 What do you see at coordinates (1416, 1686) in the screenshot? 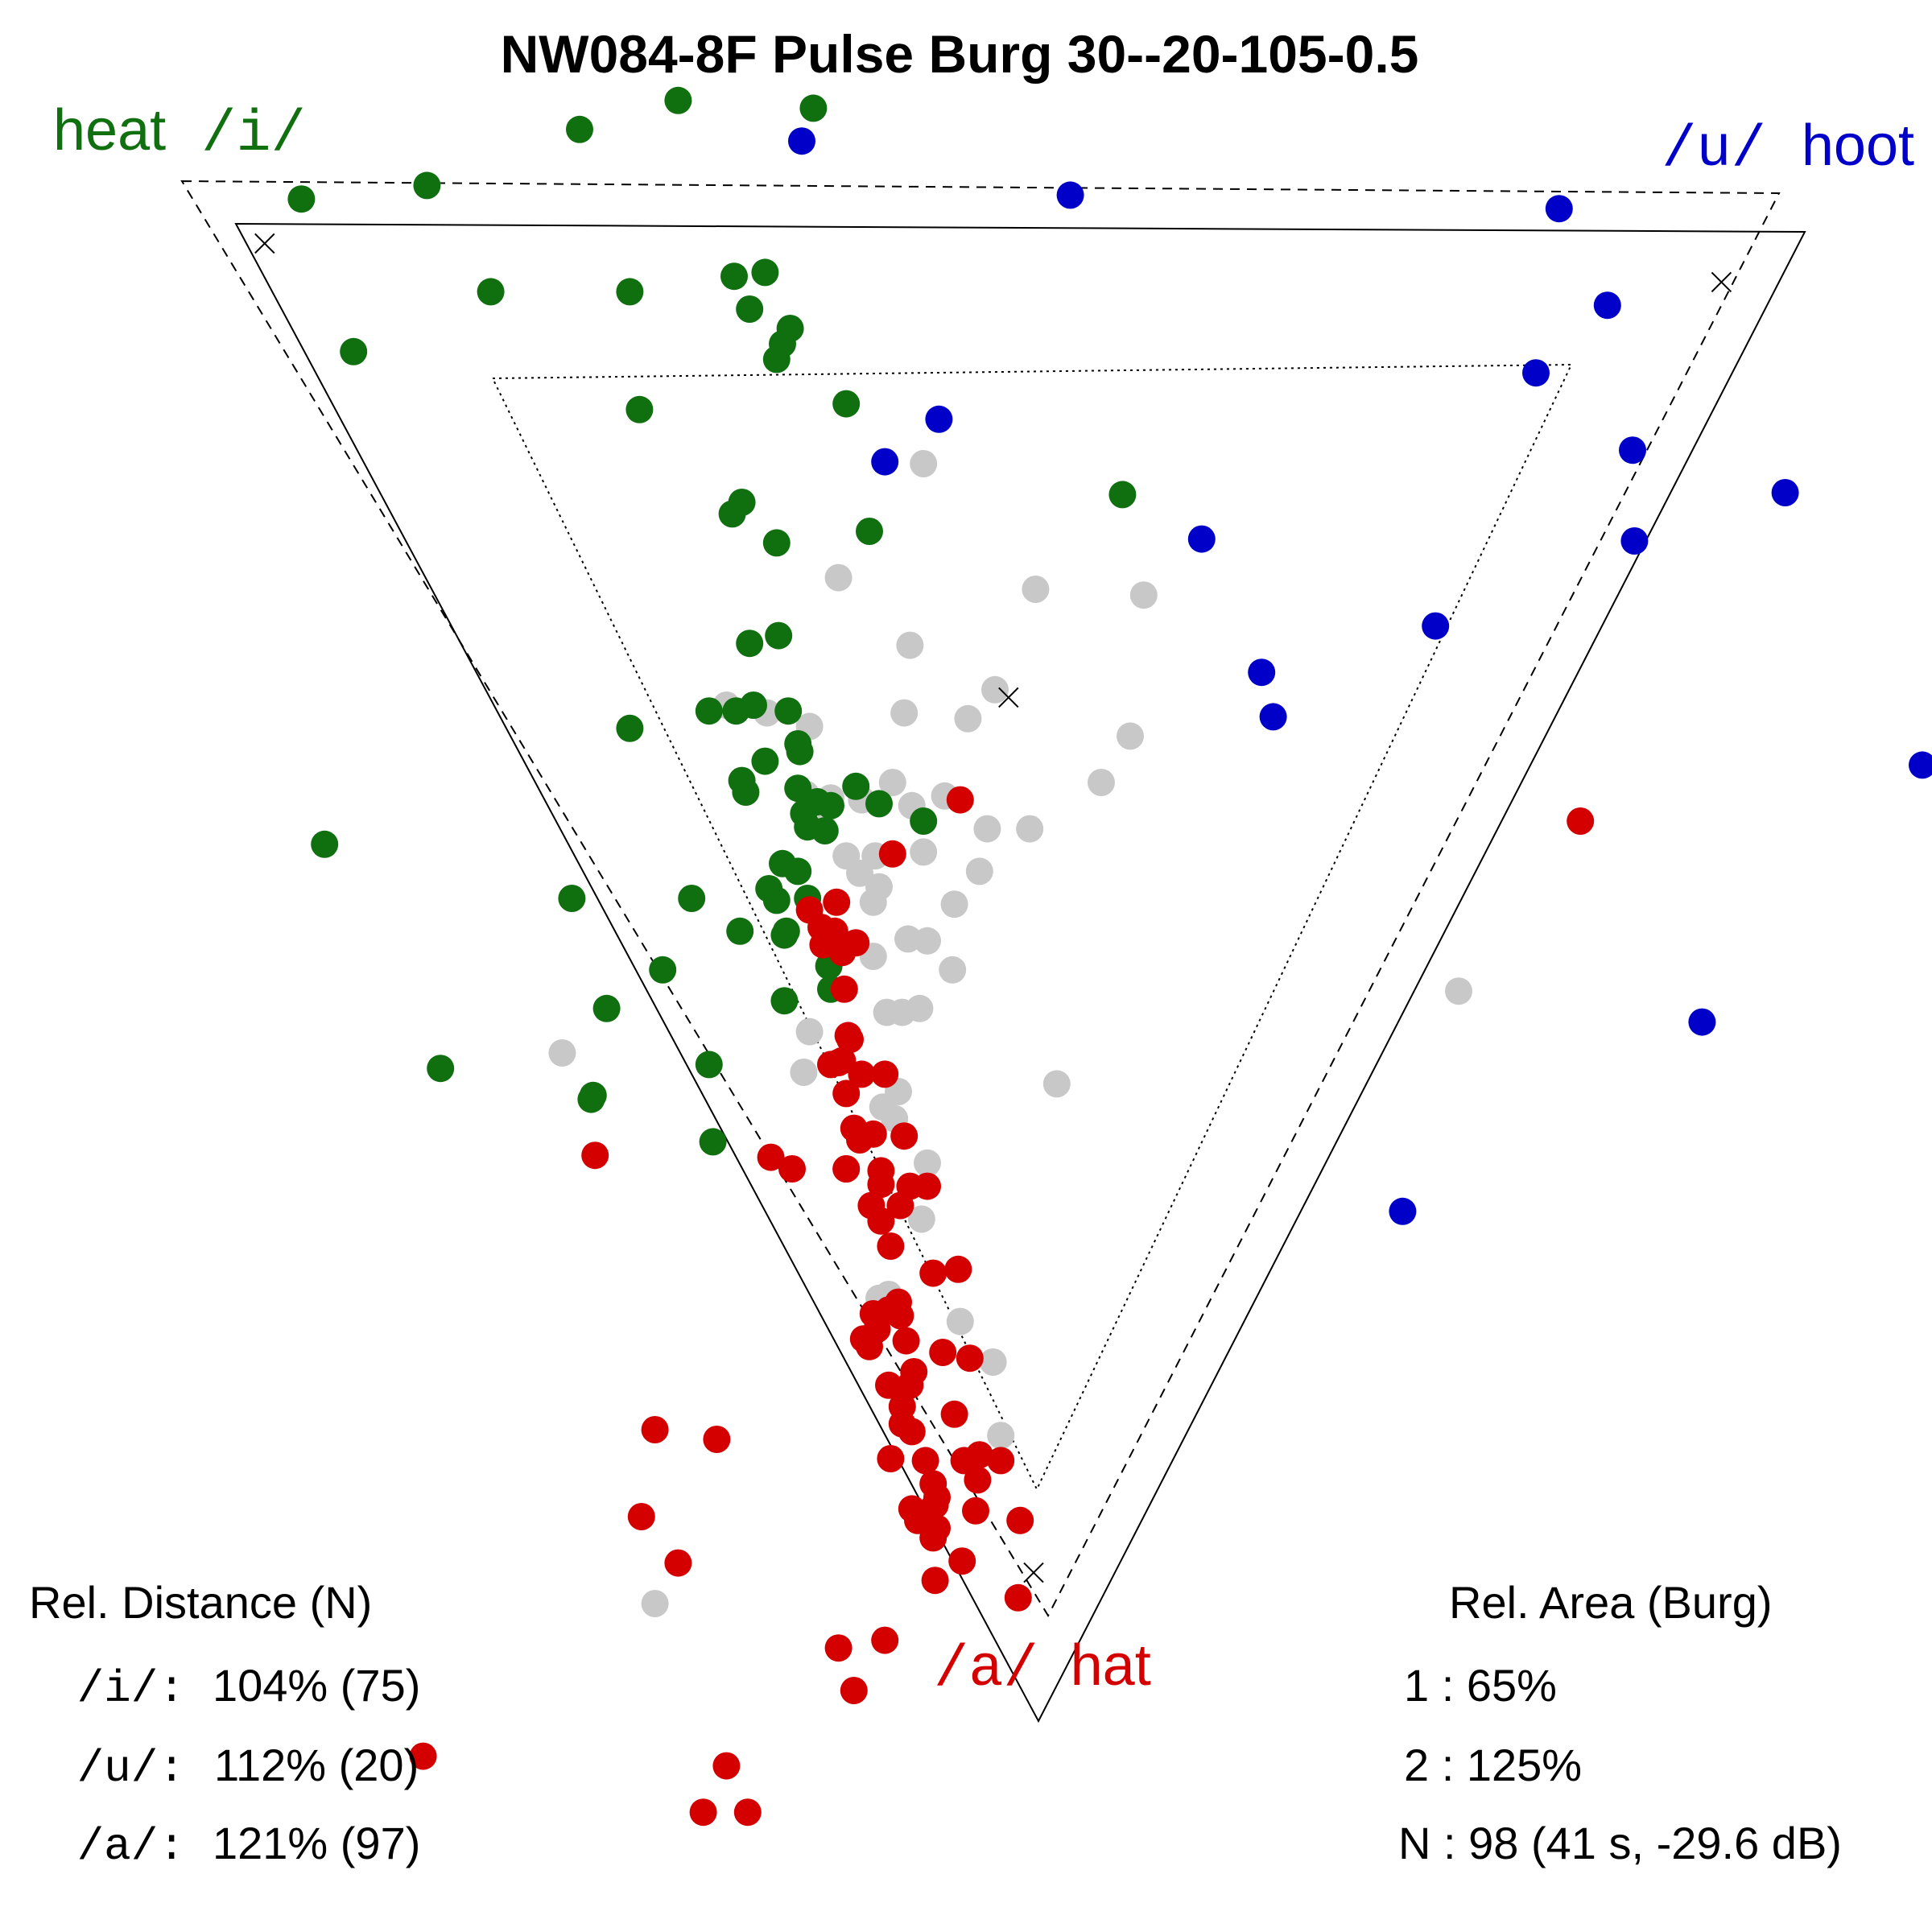
I see `stats-right-label-1: 1` at bounding box center [1416, 1686].